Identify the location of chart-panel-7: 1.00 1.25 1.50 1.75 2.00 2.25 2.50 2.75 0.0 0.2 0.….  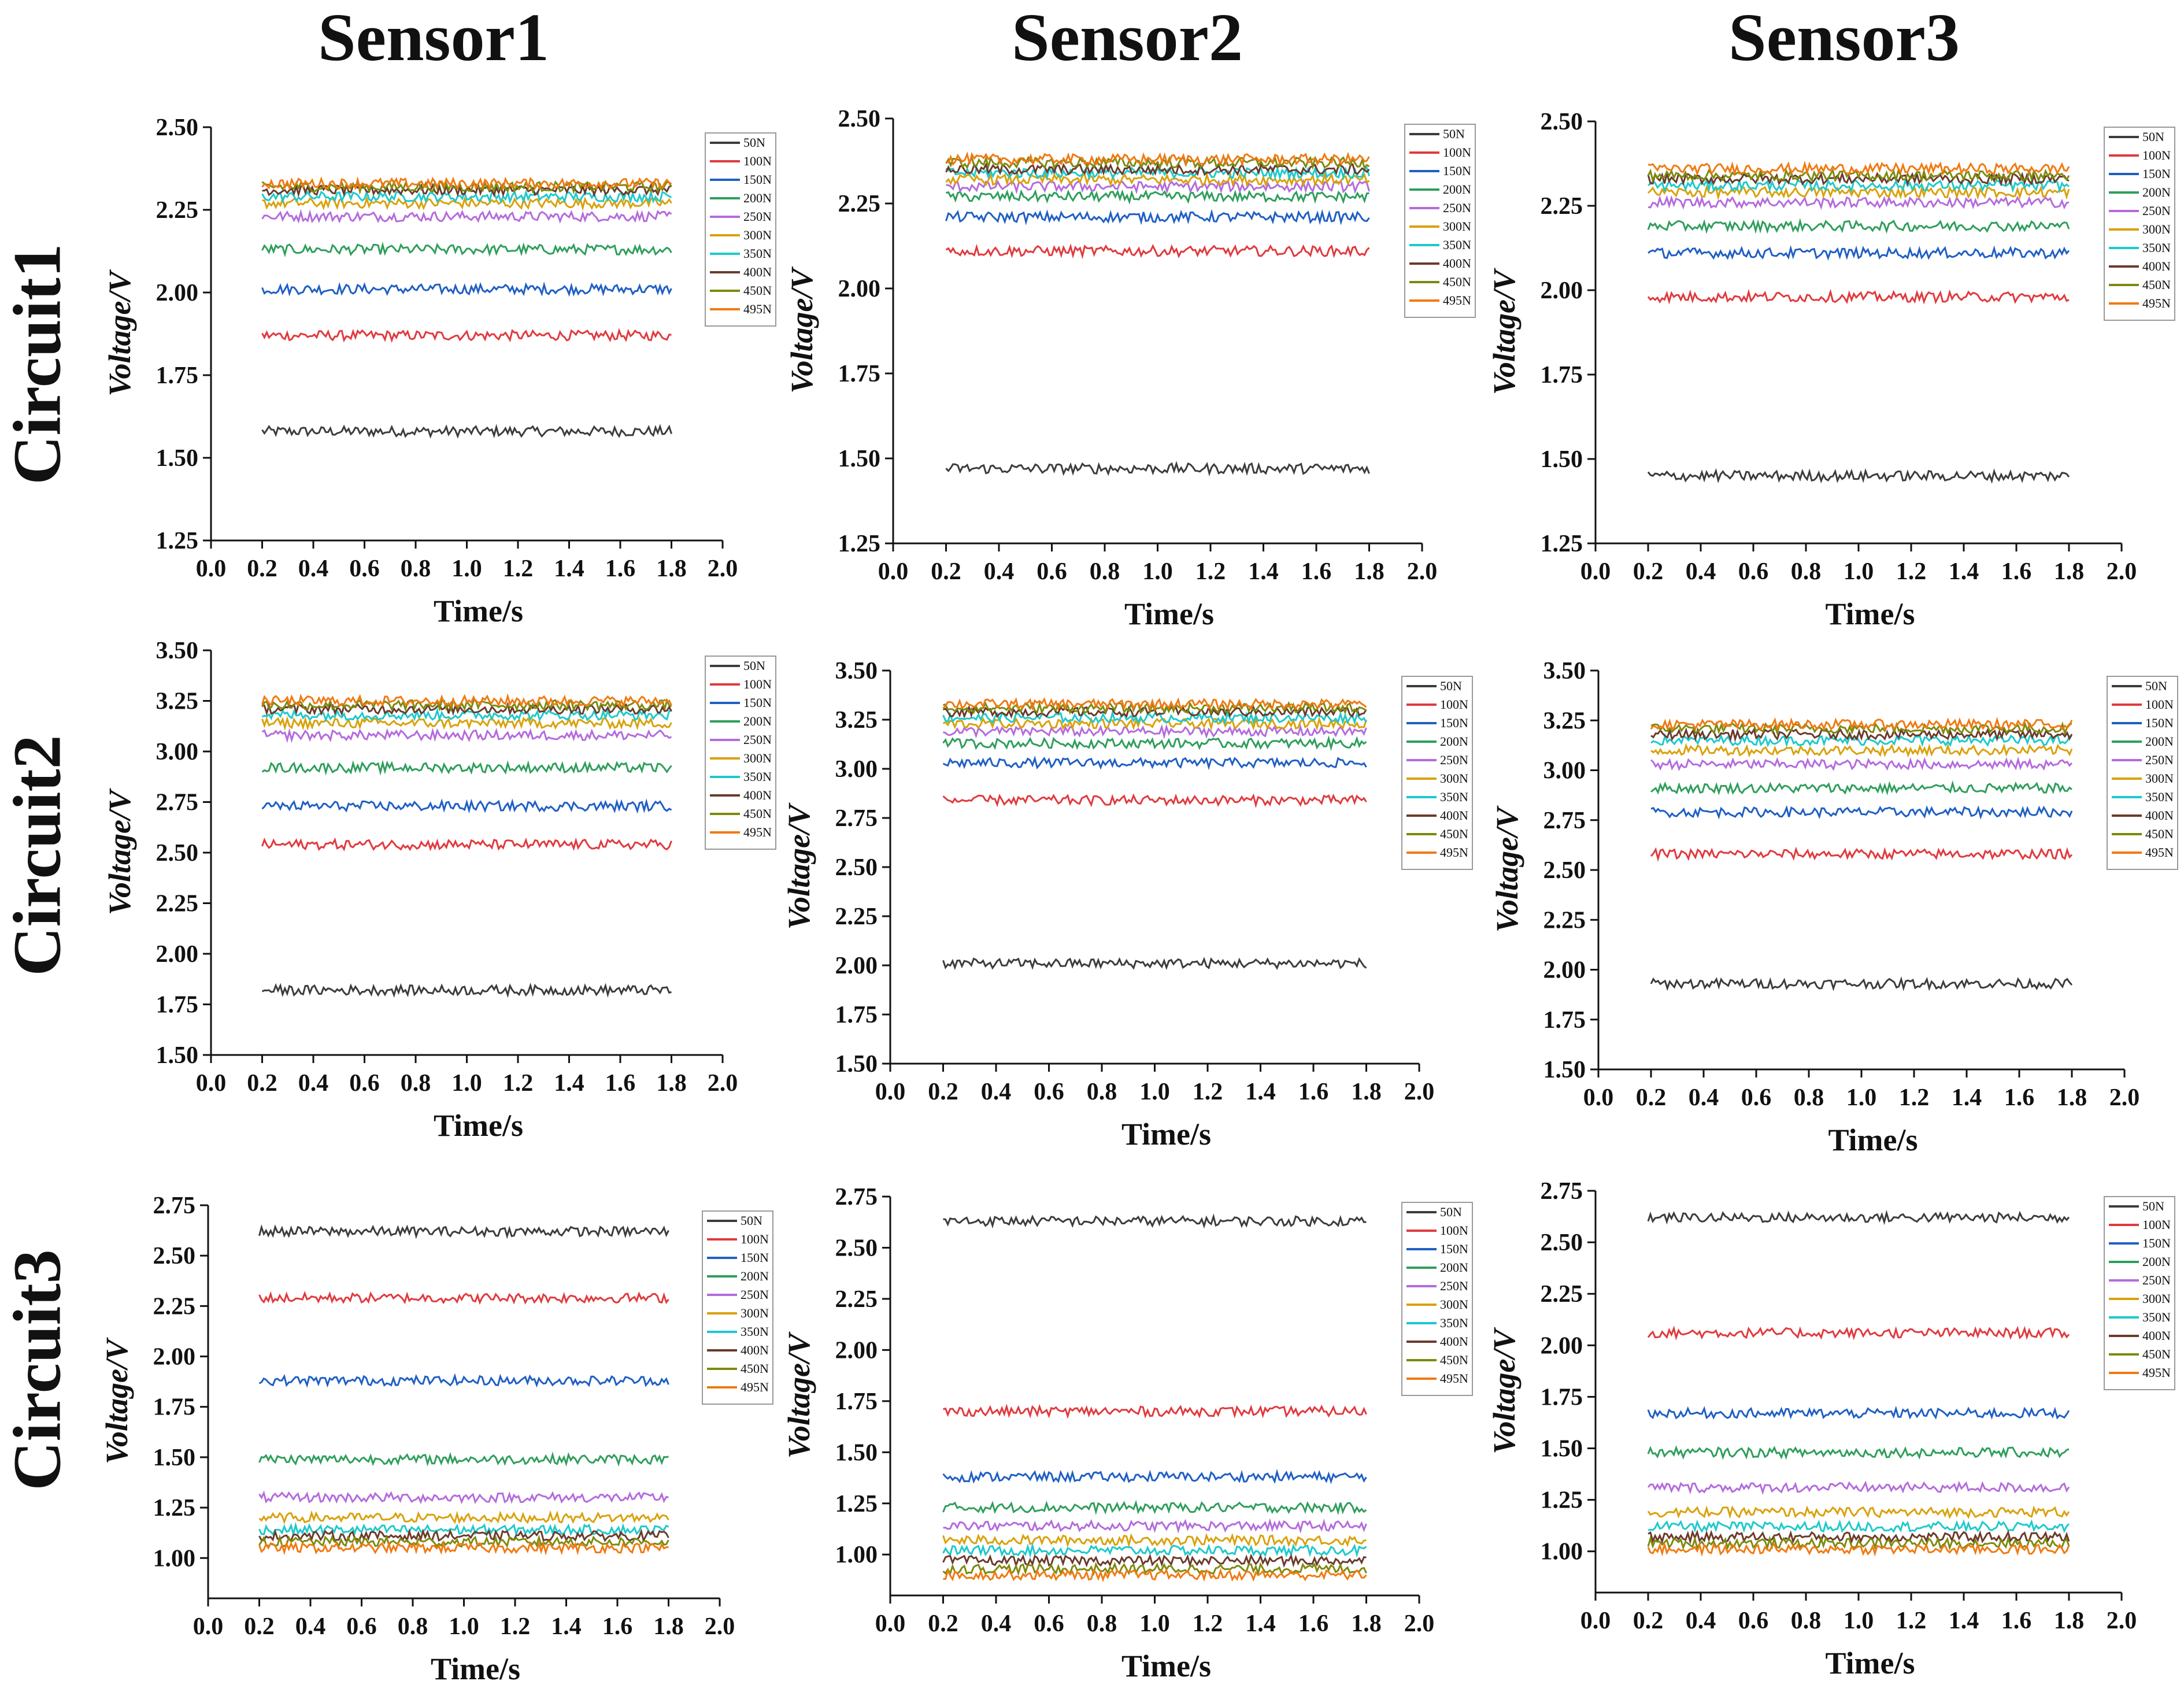
(436, 1437).